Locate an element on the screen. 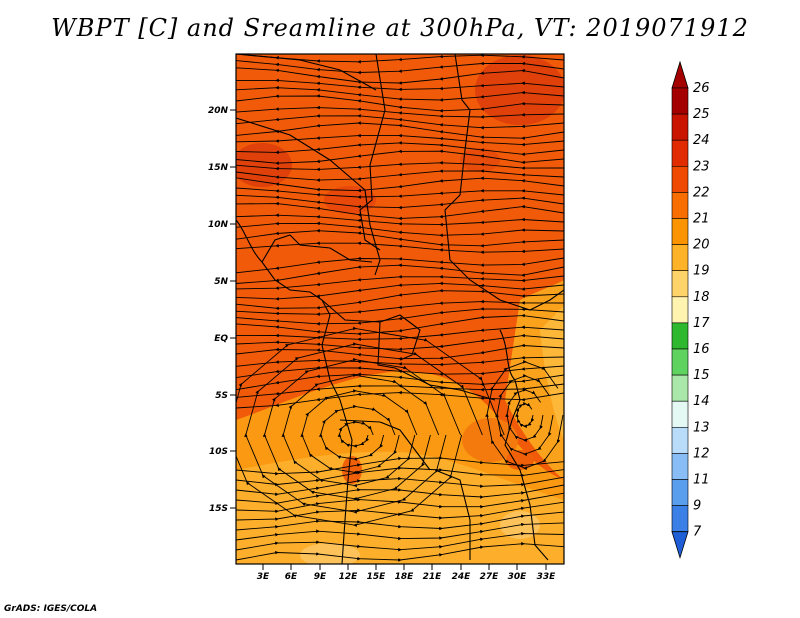 This screenshot has width=800, height=618. colorbar-label: 16 is located at coordinates (701, 349).